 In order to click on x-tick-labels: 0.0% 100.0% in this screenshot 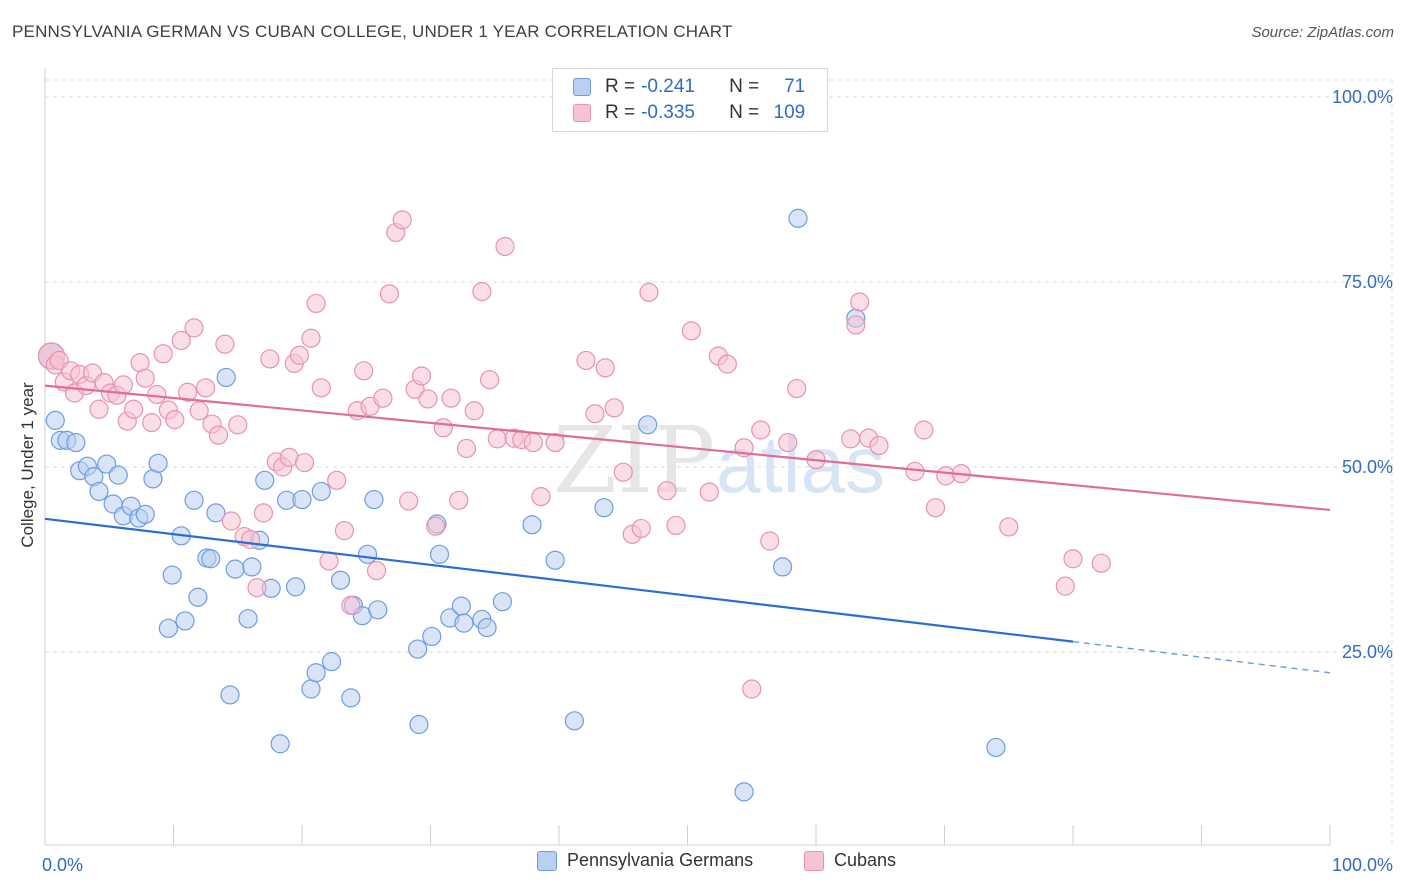, I will do `click(717, 865)`.